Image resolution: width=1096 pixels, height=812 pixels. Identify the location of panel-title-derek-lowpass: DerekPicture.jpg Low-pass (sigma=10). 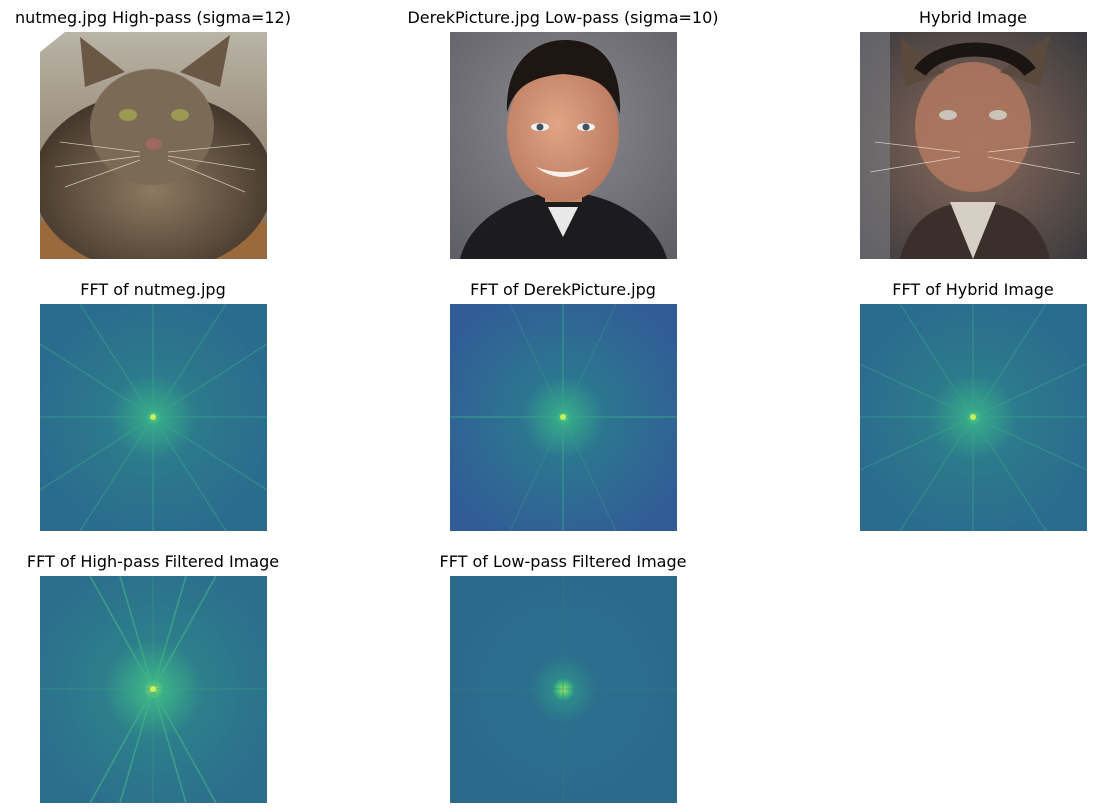
(563, 17).